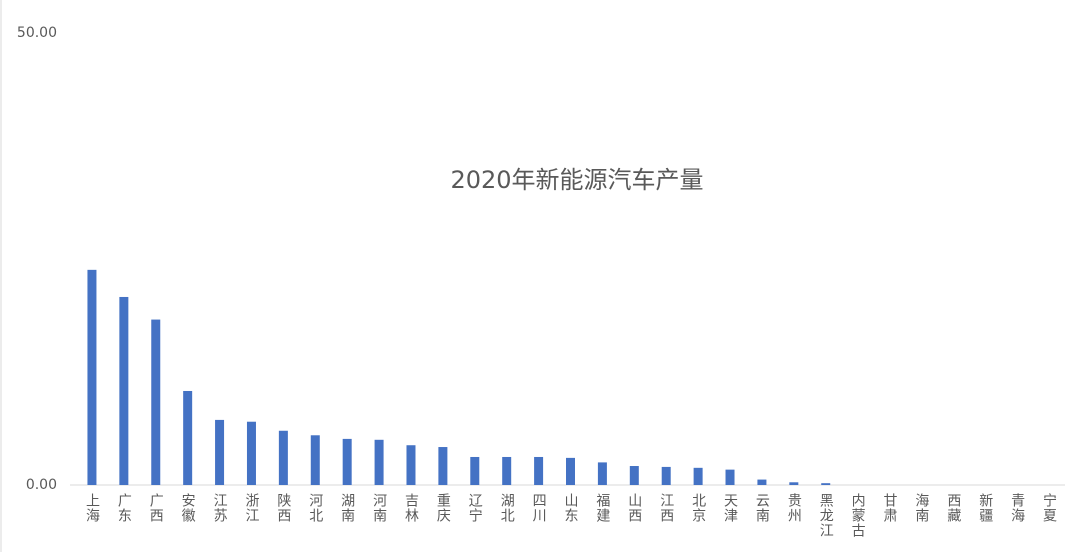  I want to click on x-tick-label: 广东, so click(124, 508).